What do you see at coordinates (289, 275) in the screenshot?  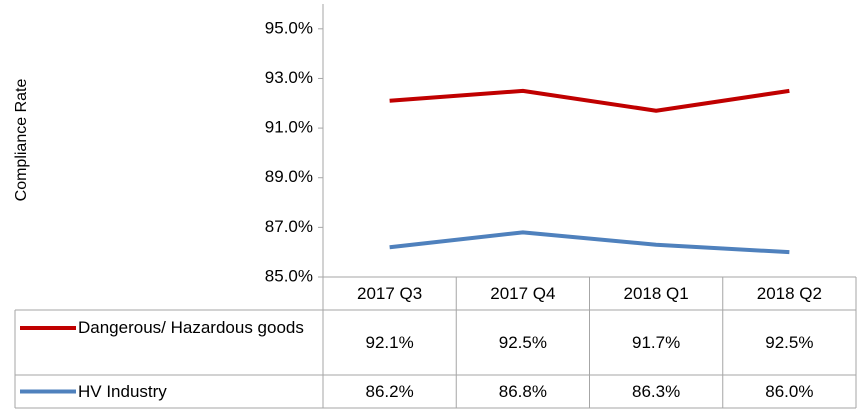 I see `y-tick-label: 85.0%` at bounding box center [289, 275].